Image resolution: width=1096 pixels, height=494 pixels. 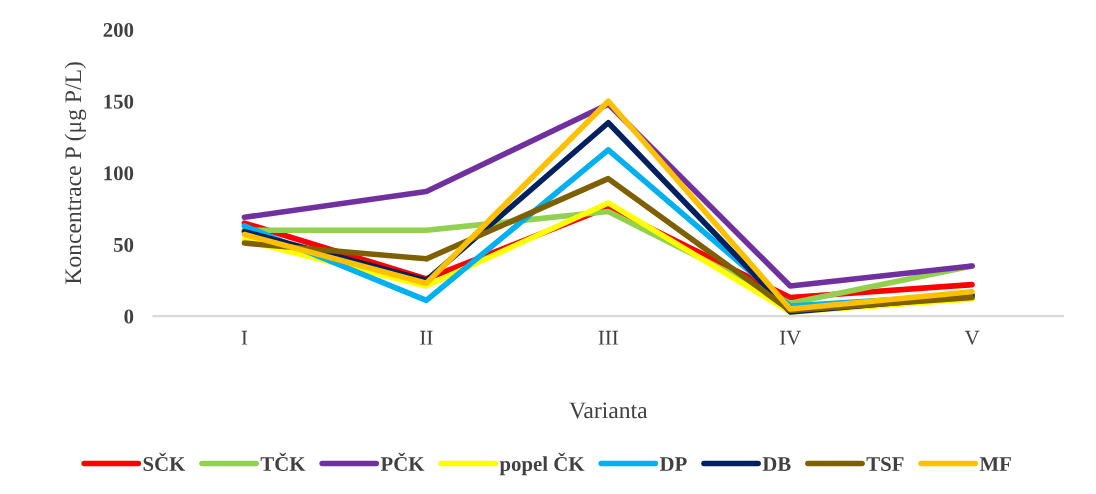 I want to click on y-tick-label: 150, so click(x=119, y=101).